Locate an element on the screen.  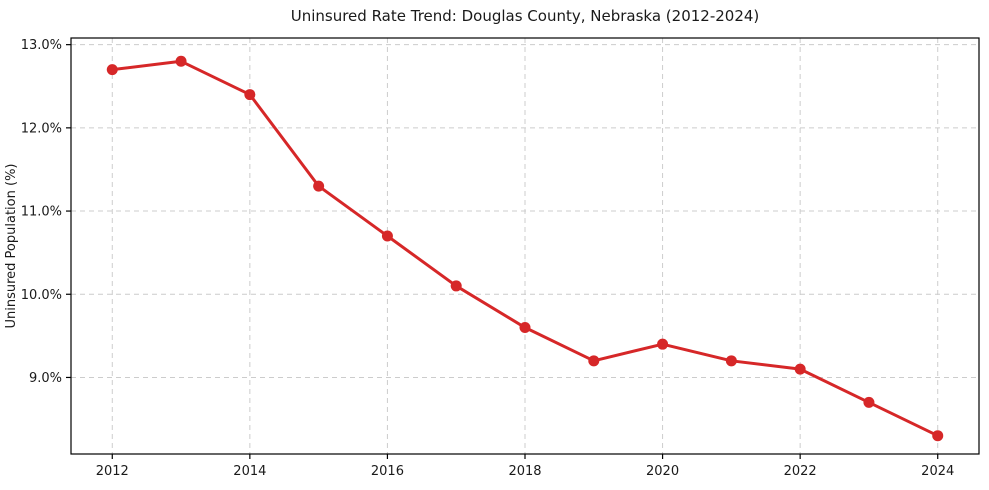
y-tick-label: 13.0% is located at coordinates (41, 45).